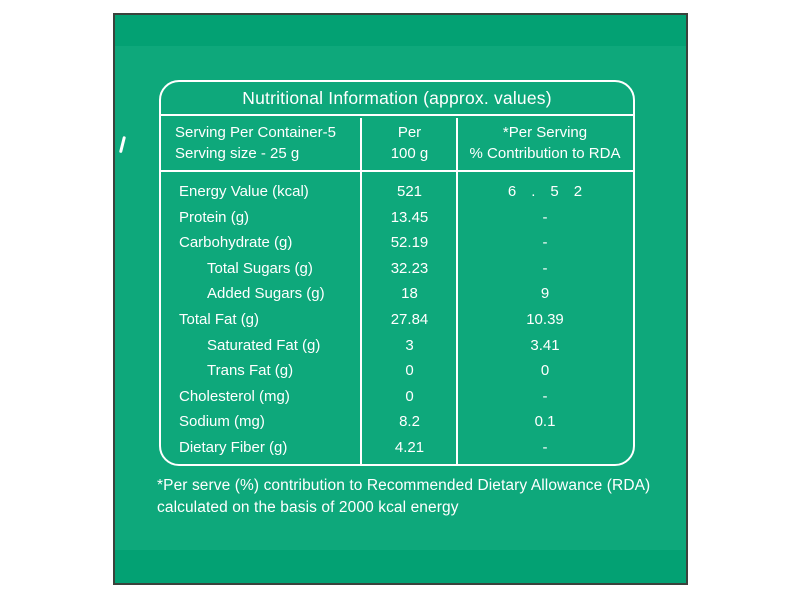 The width and height of the screenshot is (800, 599). What do you see at coordinates (545, 132) in the screenshot?
I see `per-serving-label: *Per Serving` at bounding box center [545, 132].